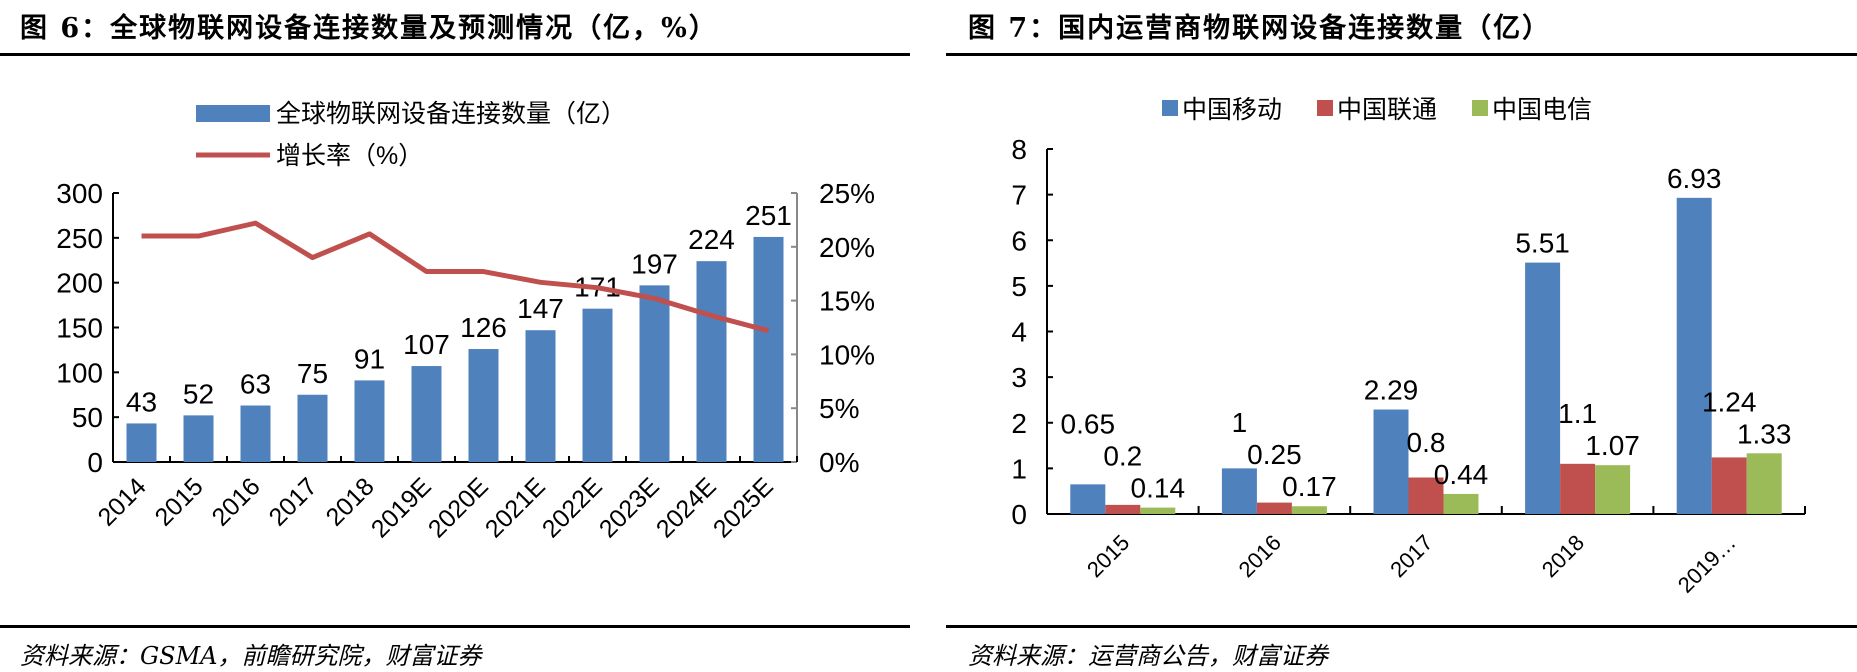 The height and width of the screenshot is (672, 1857). What do you see at coordinates (847, 247) in the screenshot?
I see `right-y-tick-label: 20%` at bounding box center [847, 247].